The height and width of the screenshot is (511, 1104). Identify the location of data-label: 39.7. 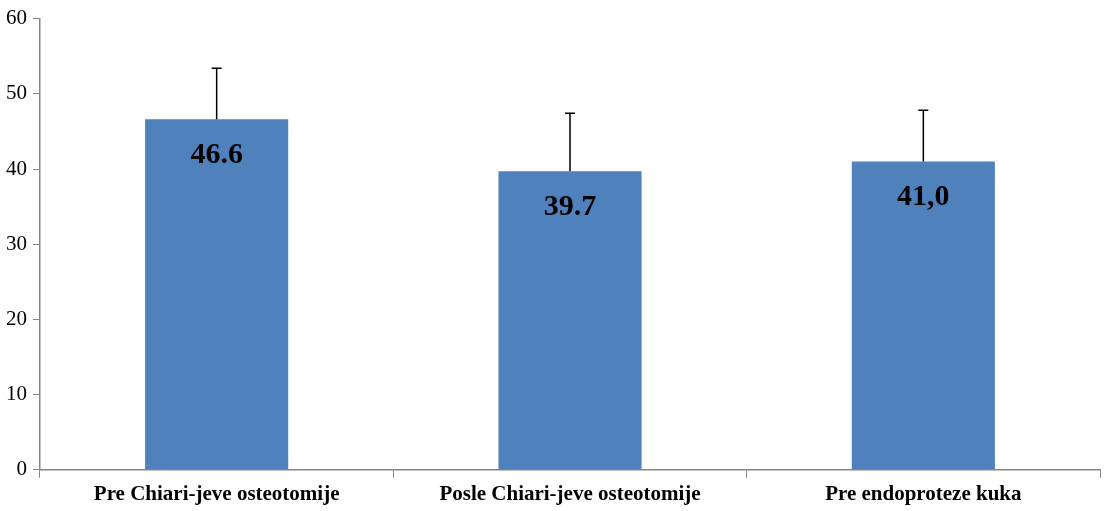
(570, 205).